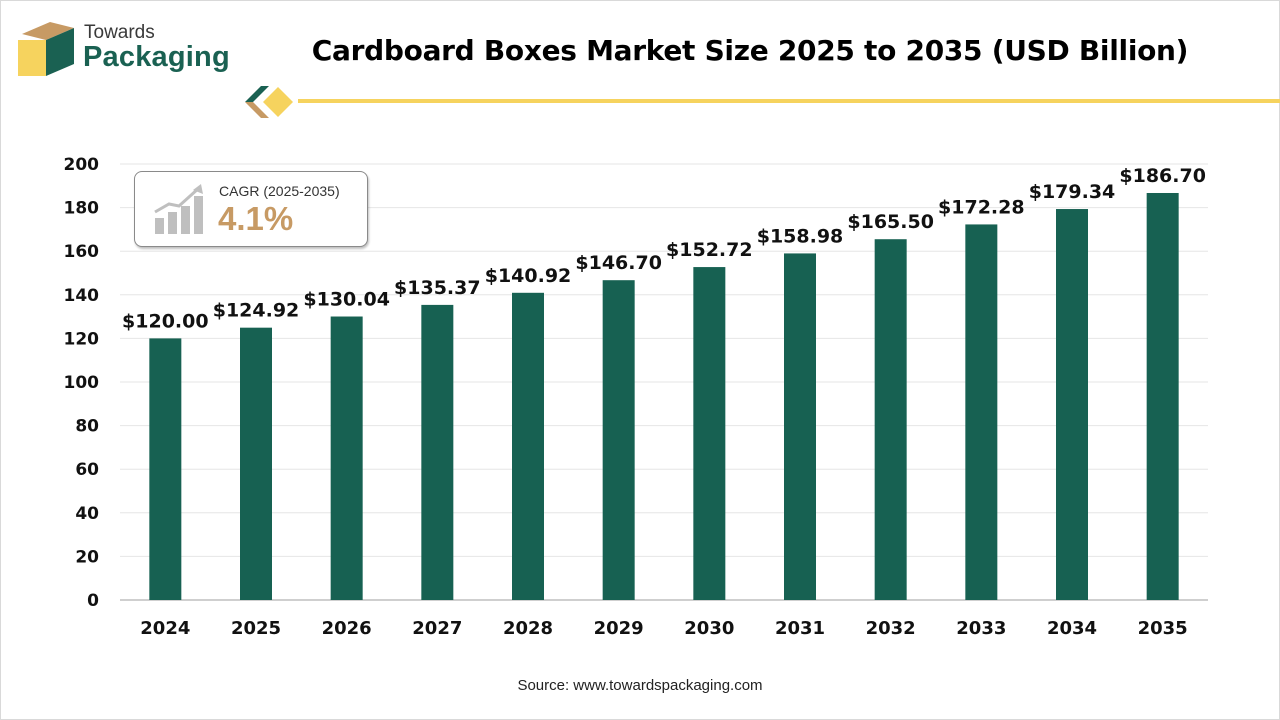 The width and height of the screenshot is (1280, 720). What do you see at coordinates (347, 628) in the screenshot?
I see `x-tick-label-2026: 2026` at bounding box center [347, 628].